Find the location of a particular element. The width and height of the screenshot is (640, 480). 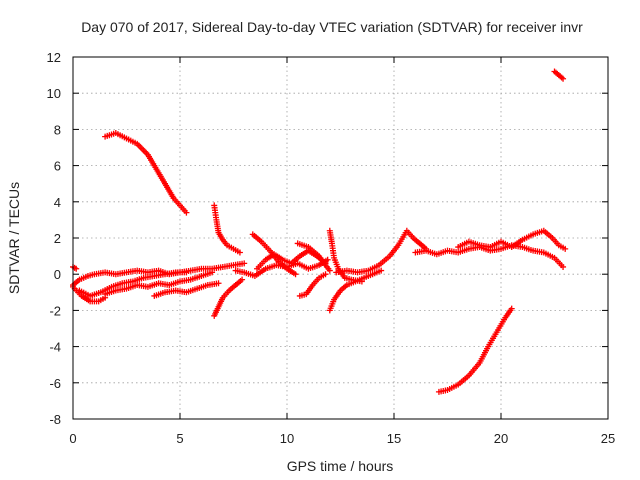

y-axis-label: SDTVAR / TECUs is located at coordinates (14, 238).